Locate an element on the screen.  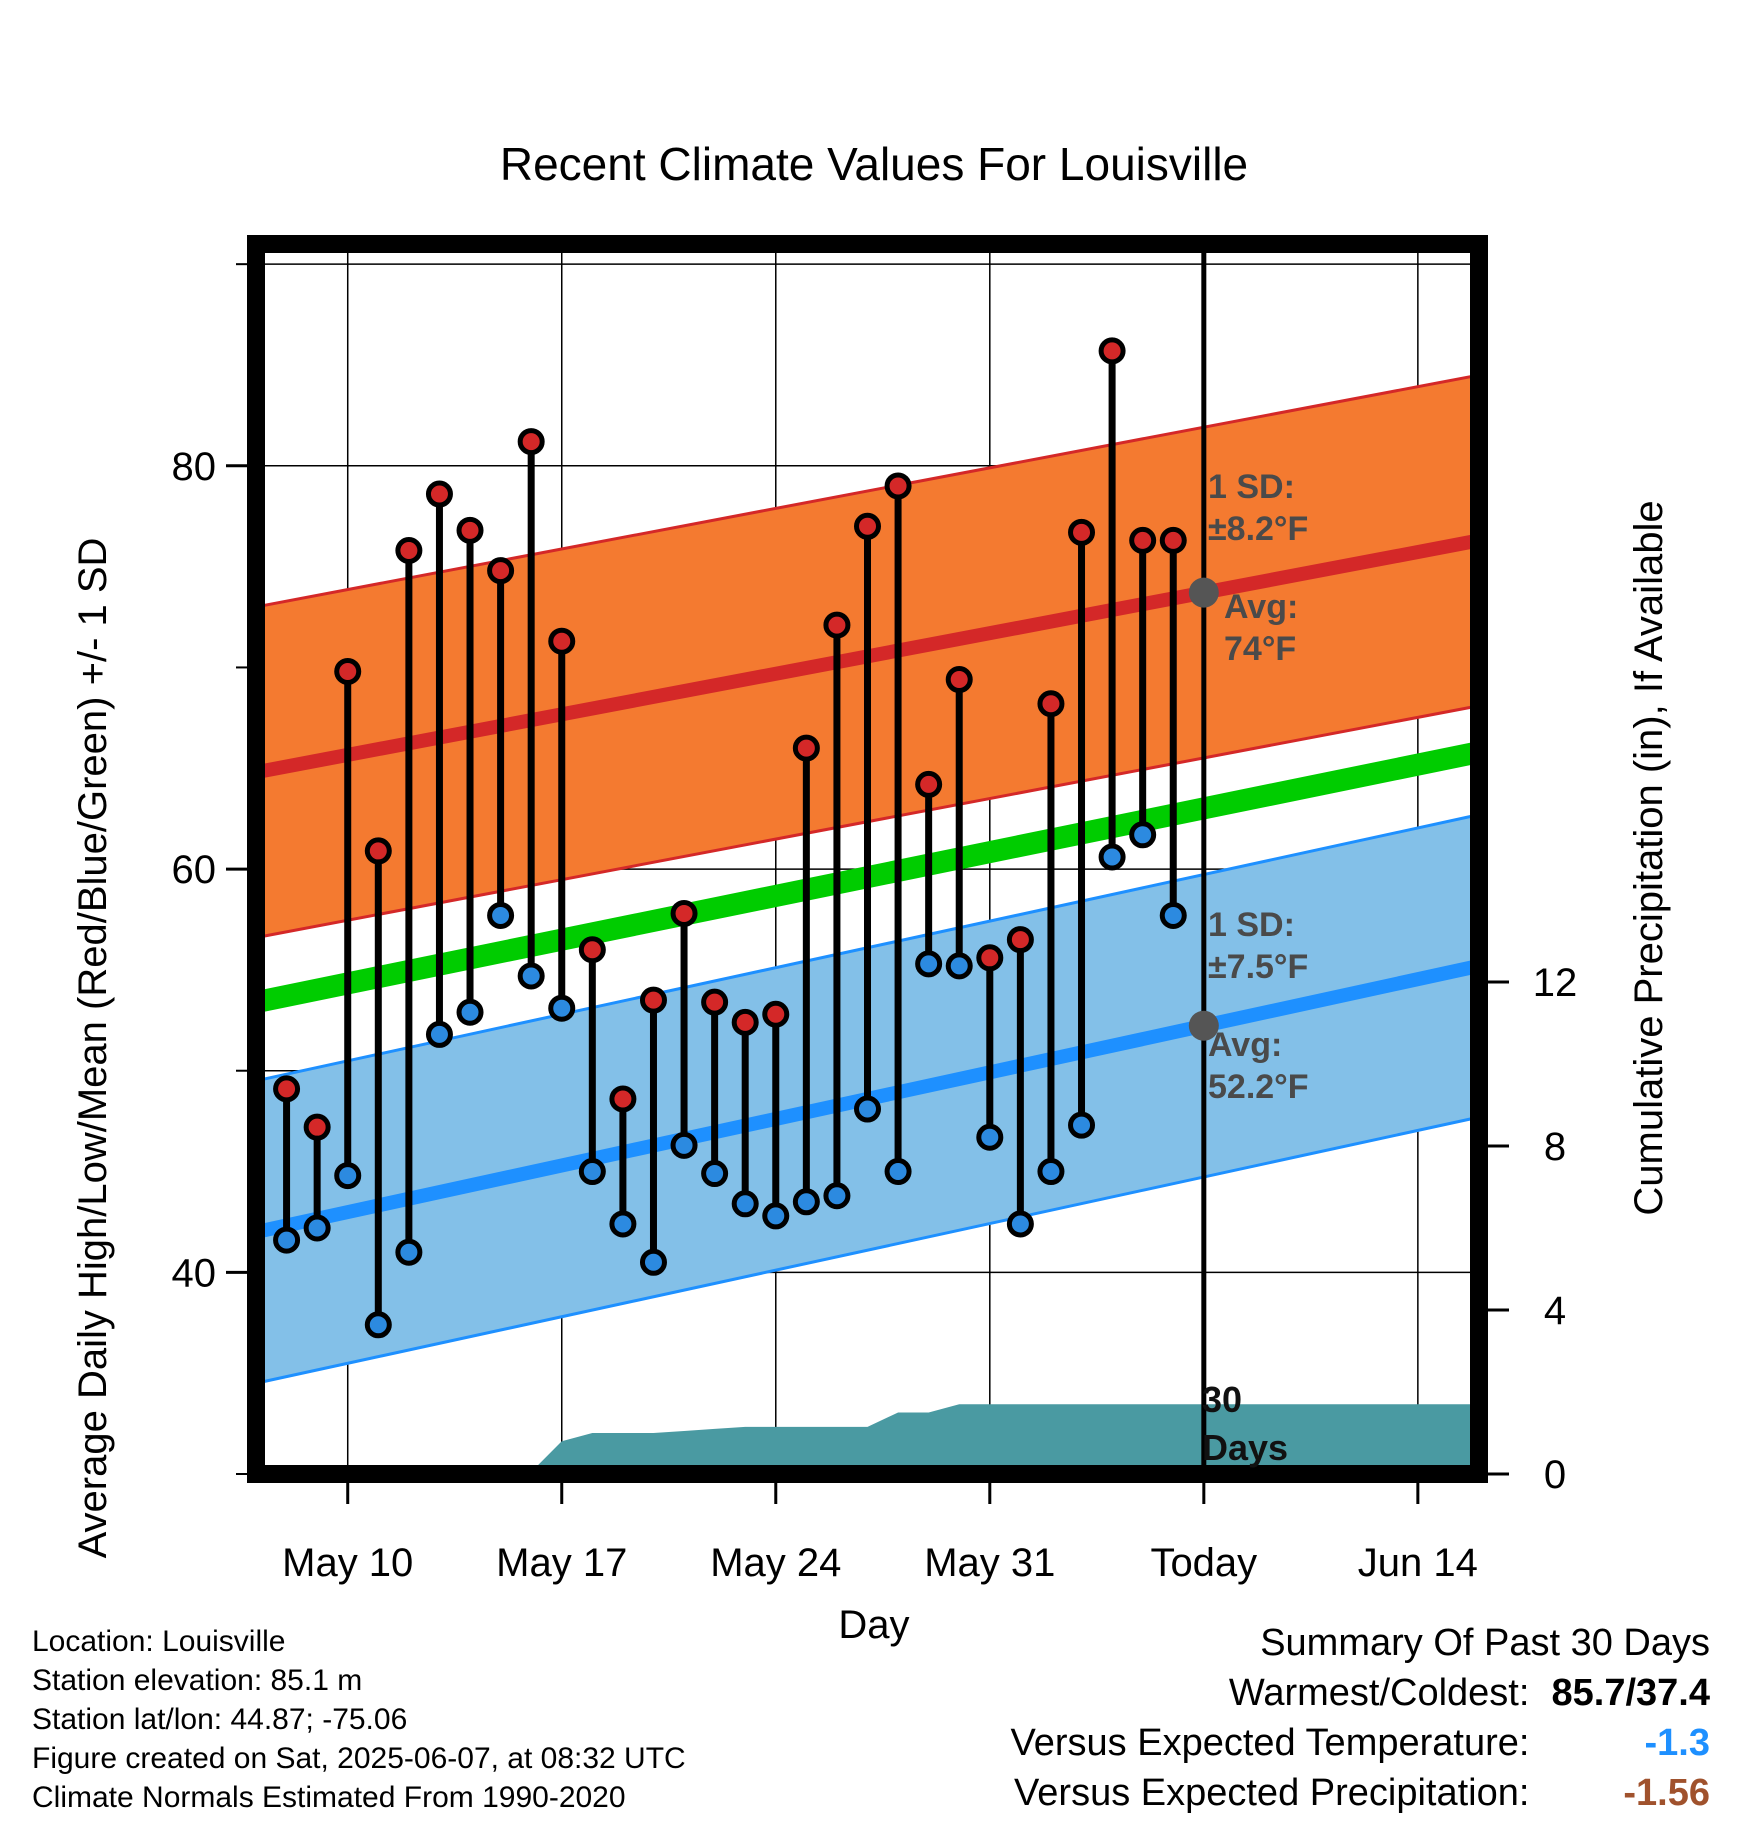
precip-area is located at coordinates (867, 1439).